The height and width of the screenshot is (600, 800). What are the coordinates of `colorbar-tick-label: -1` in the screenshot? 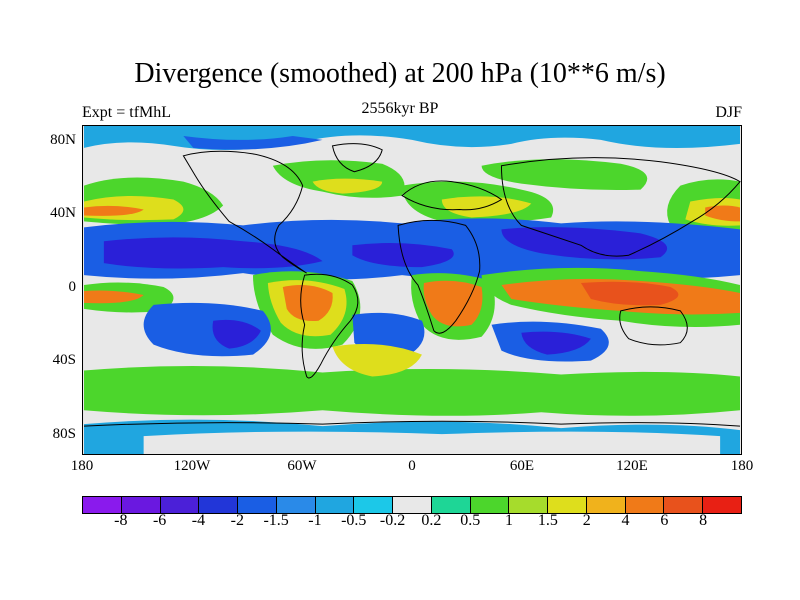 It's located at (315, 520).